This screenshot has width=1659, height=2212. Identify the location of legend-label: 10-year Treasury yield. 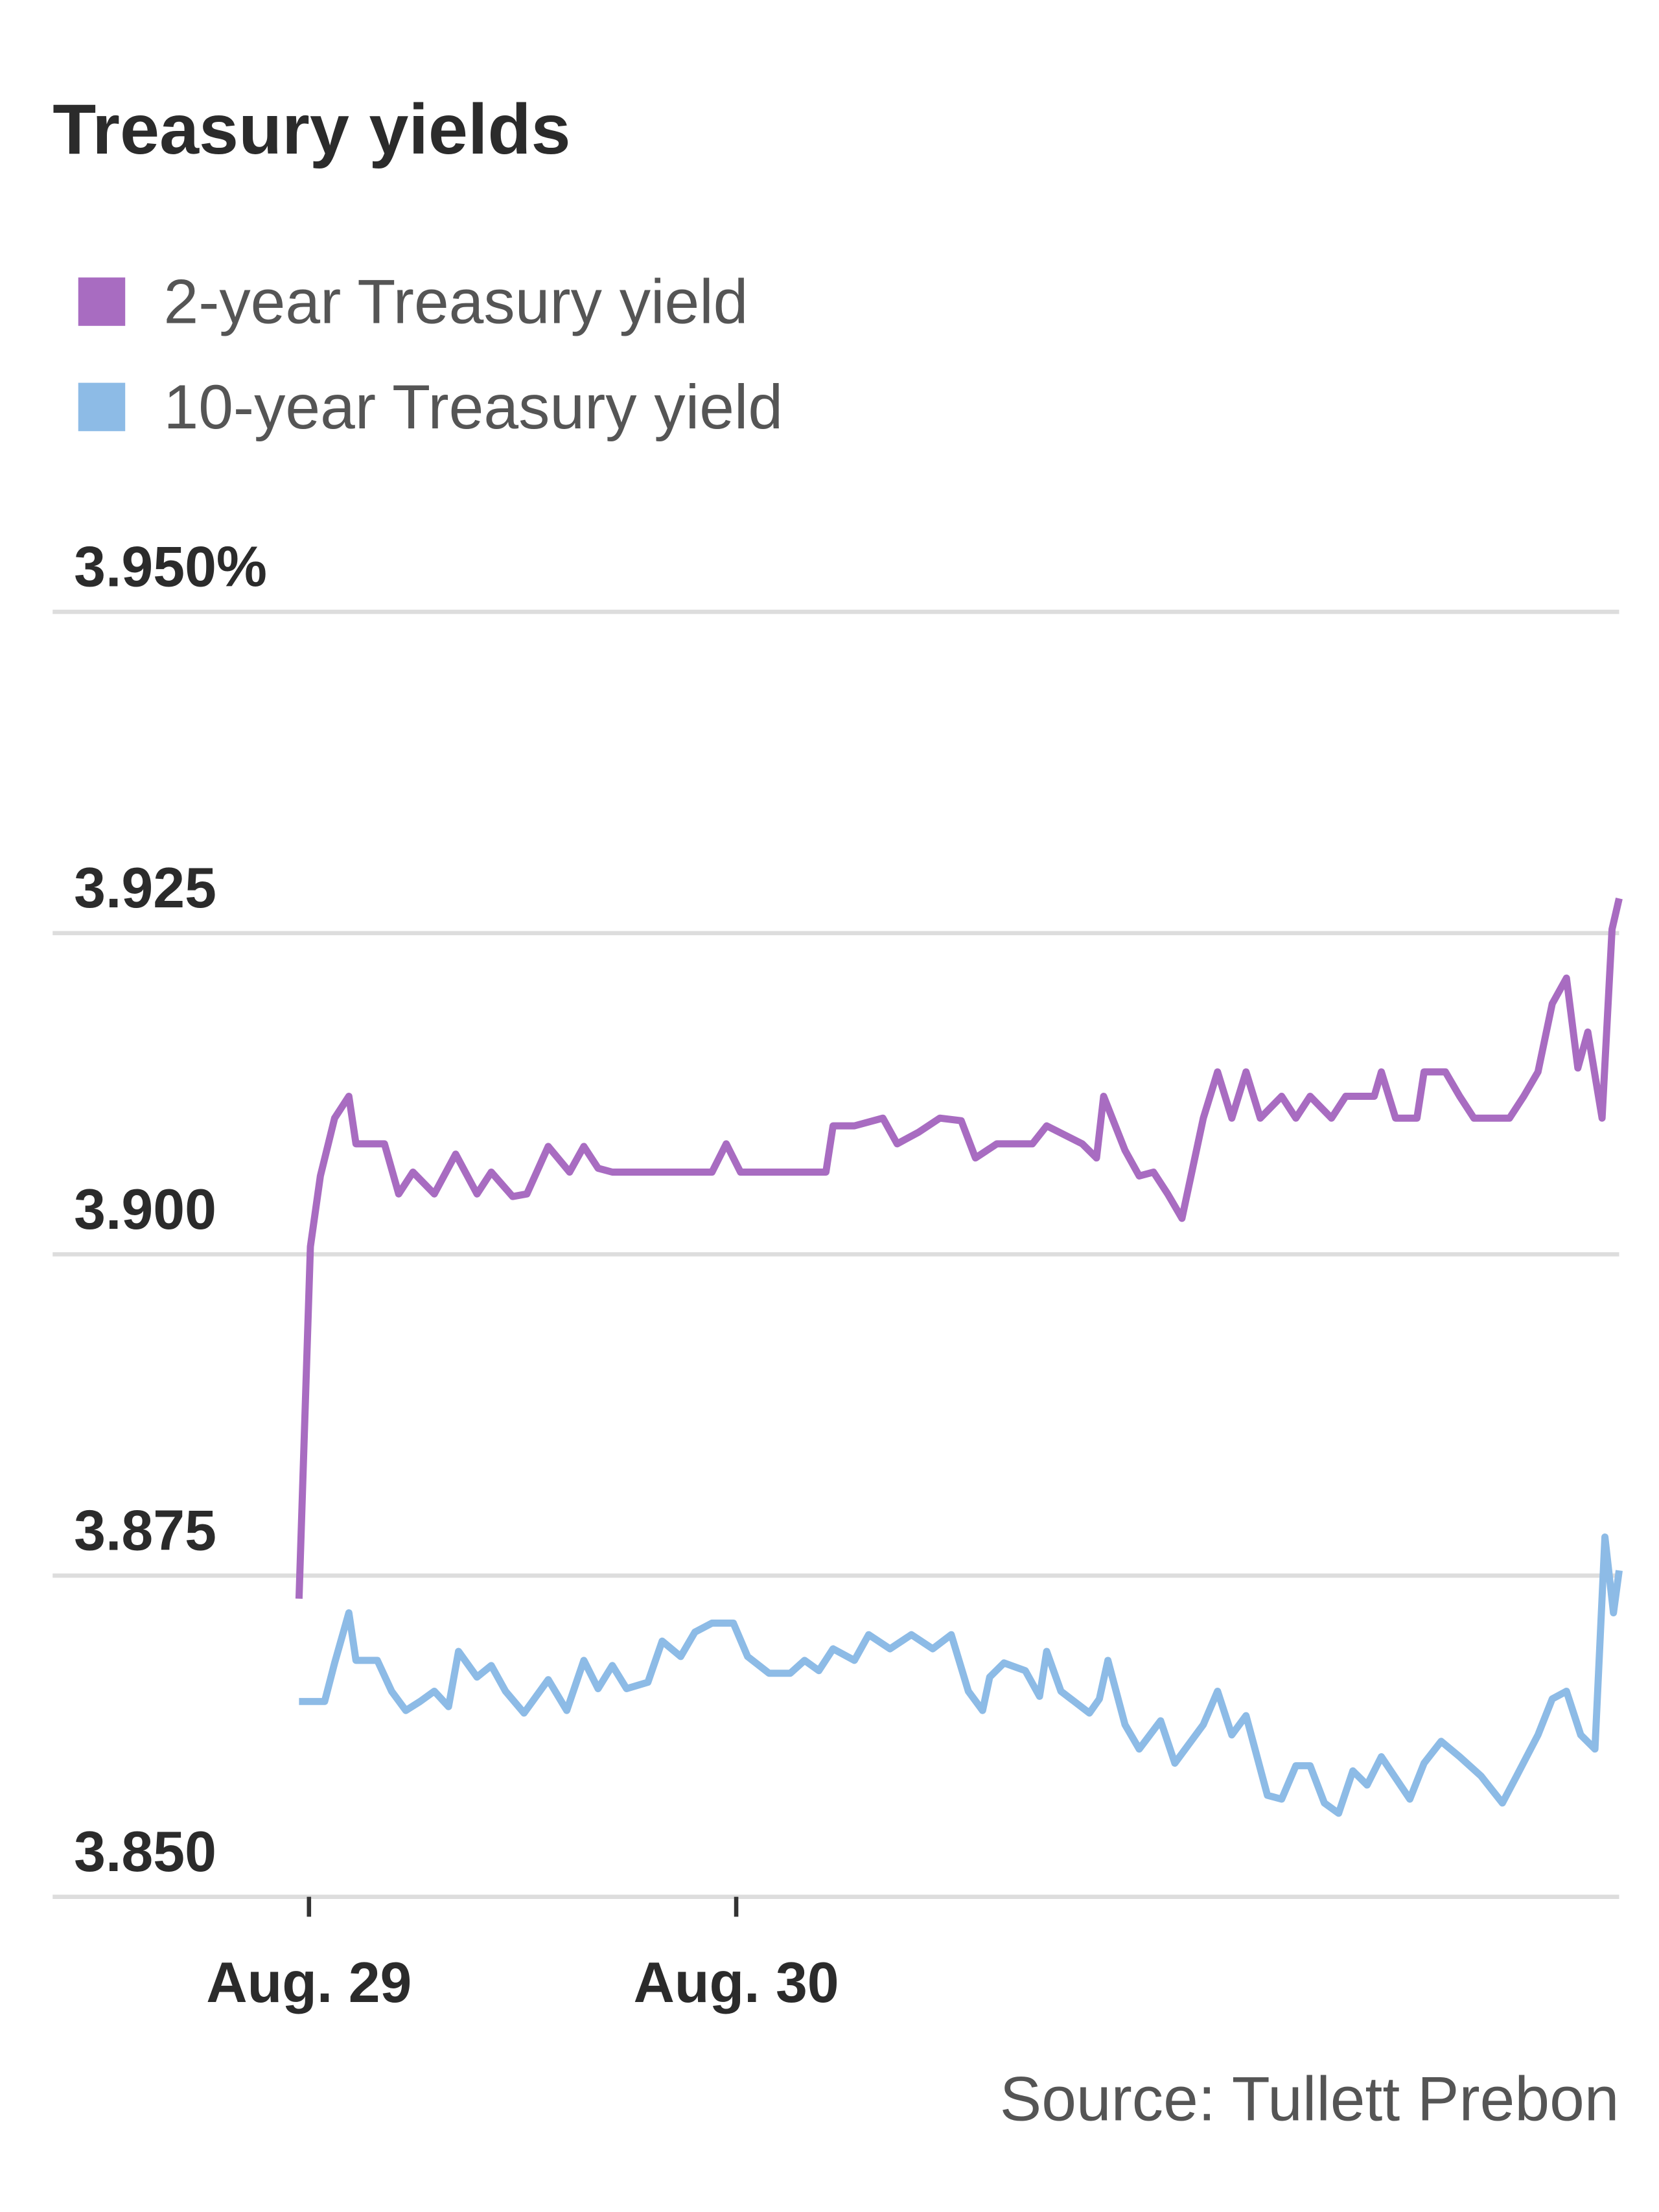
(473, 407).